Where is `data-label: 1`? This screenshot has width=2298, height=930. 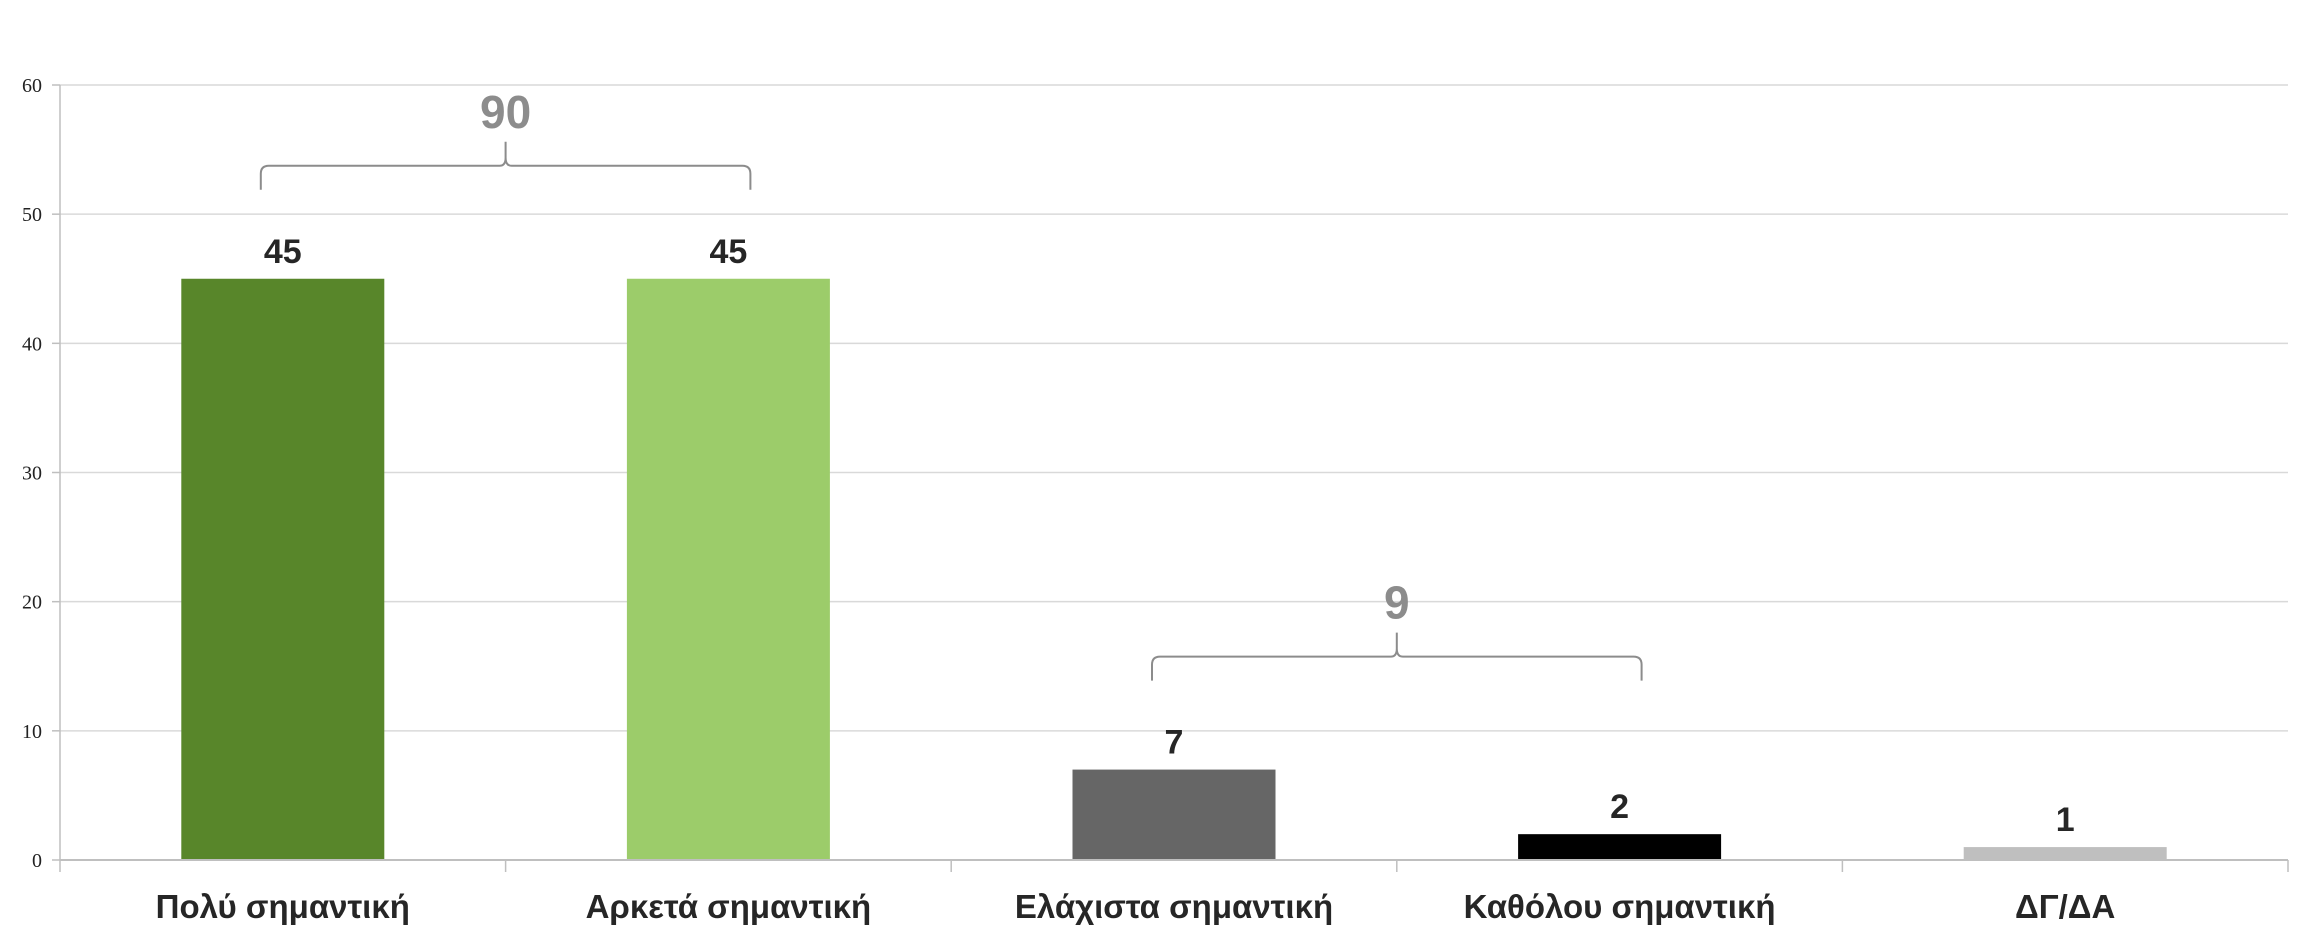
data-label: 1 is located at coordinates (2065, 820).